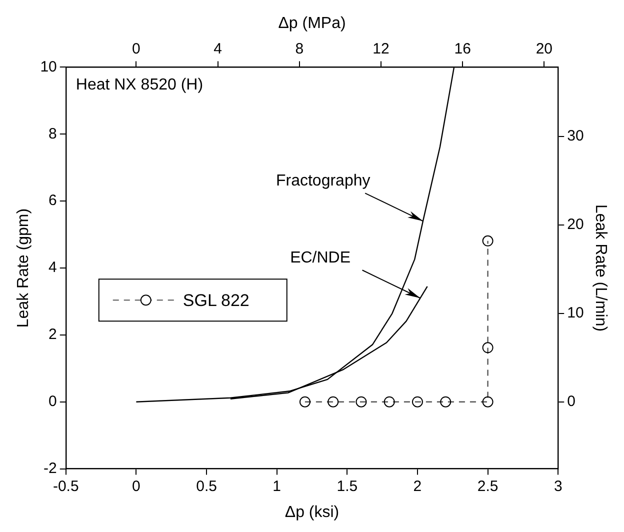 The image size is (624, 532). I want to click on y2-tick-label: 0, so click(571, 401).